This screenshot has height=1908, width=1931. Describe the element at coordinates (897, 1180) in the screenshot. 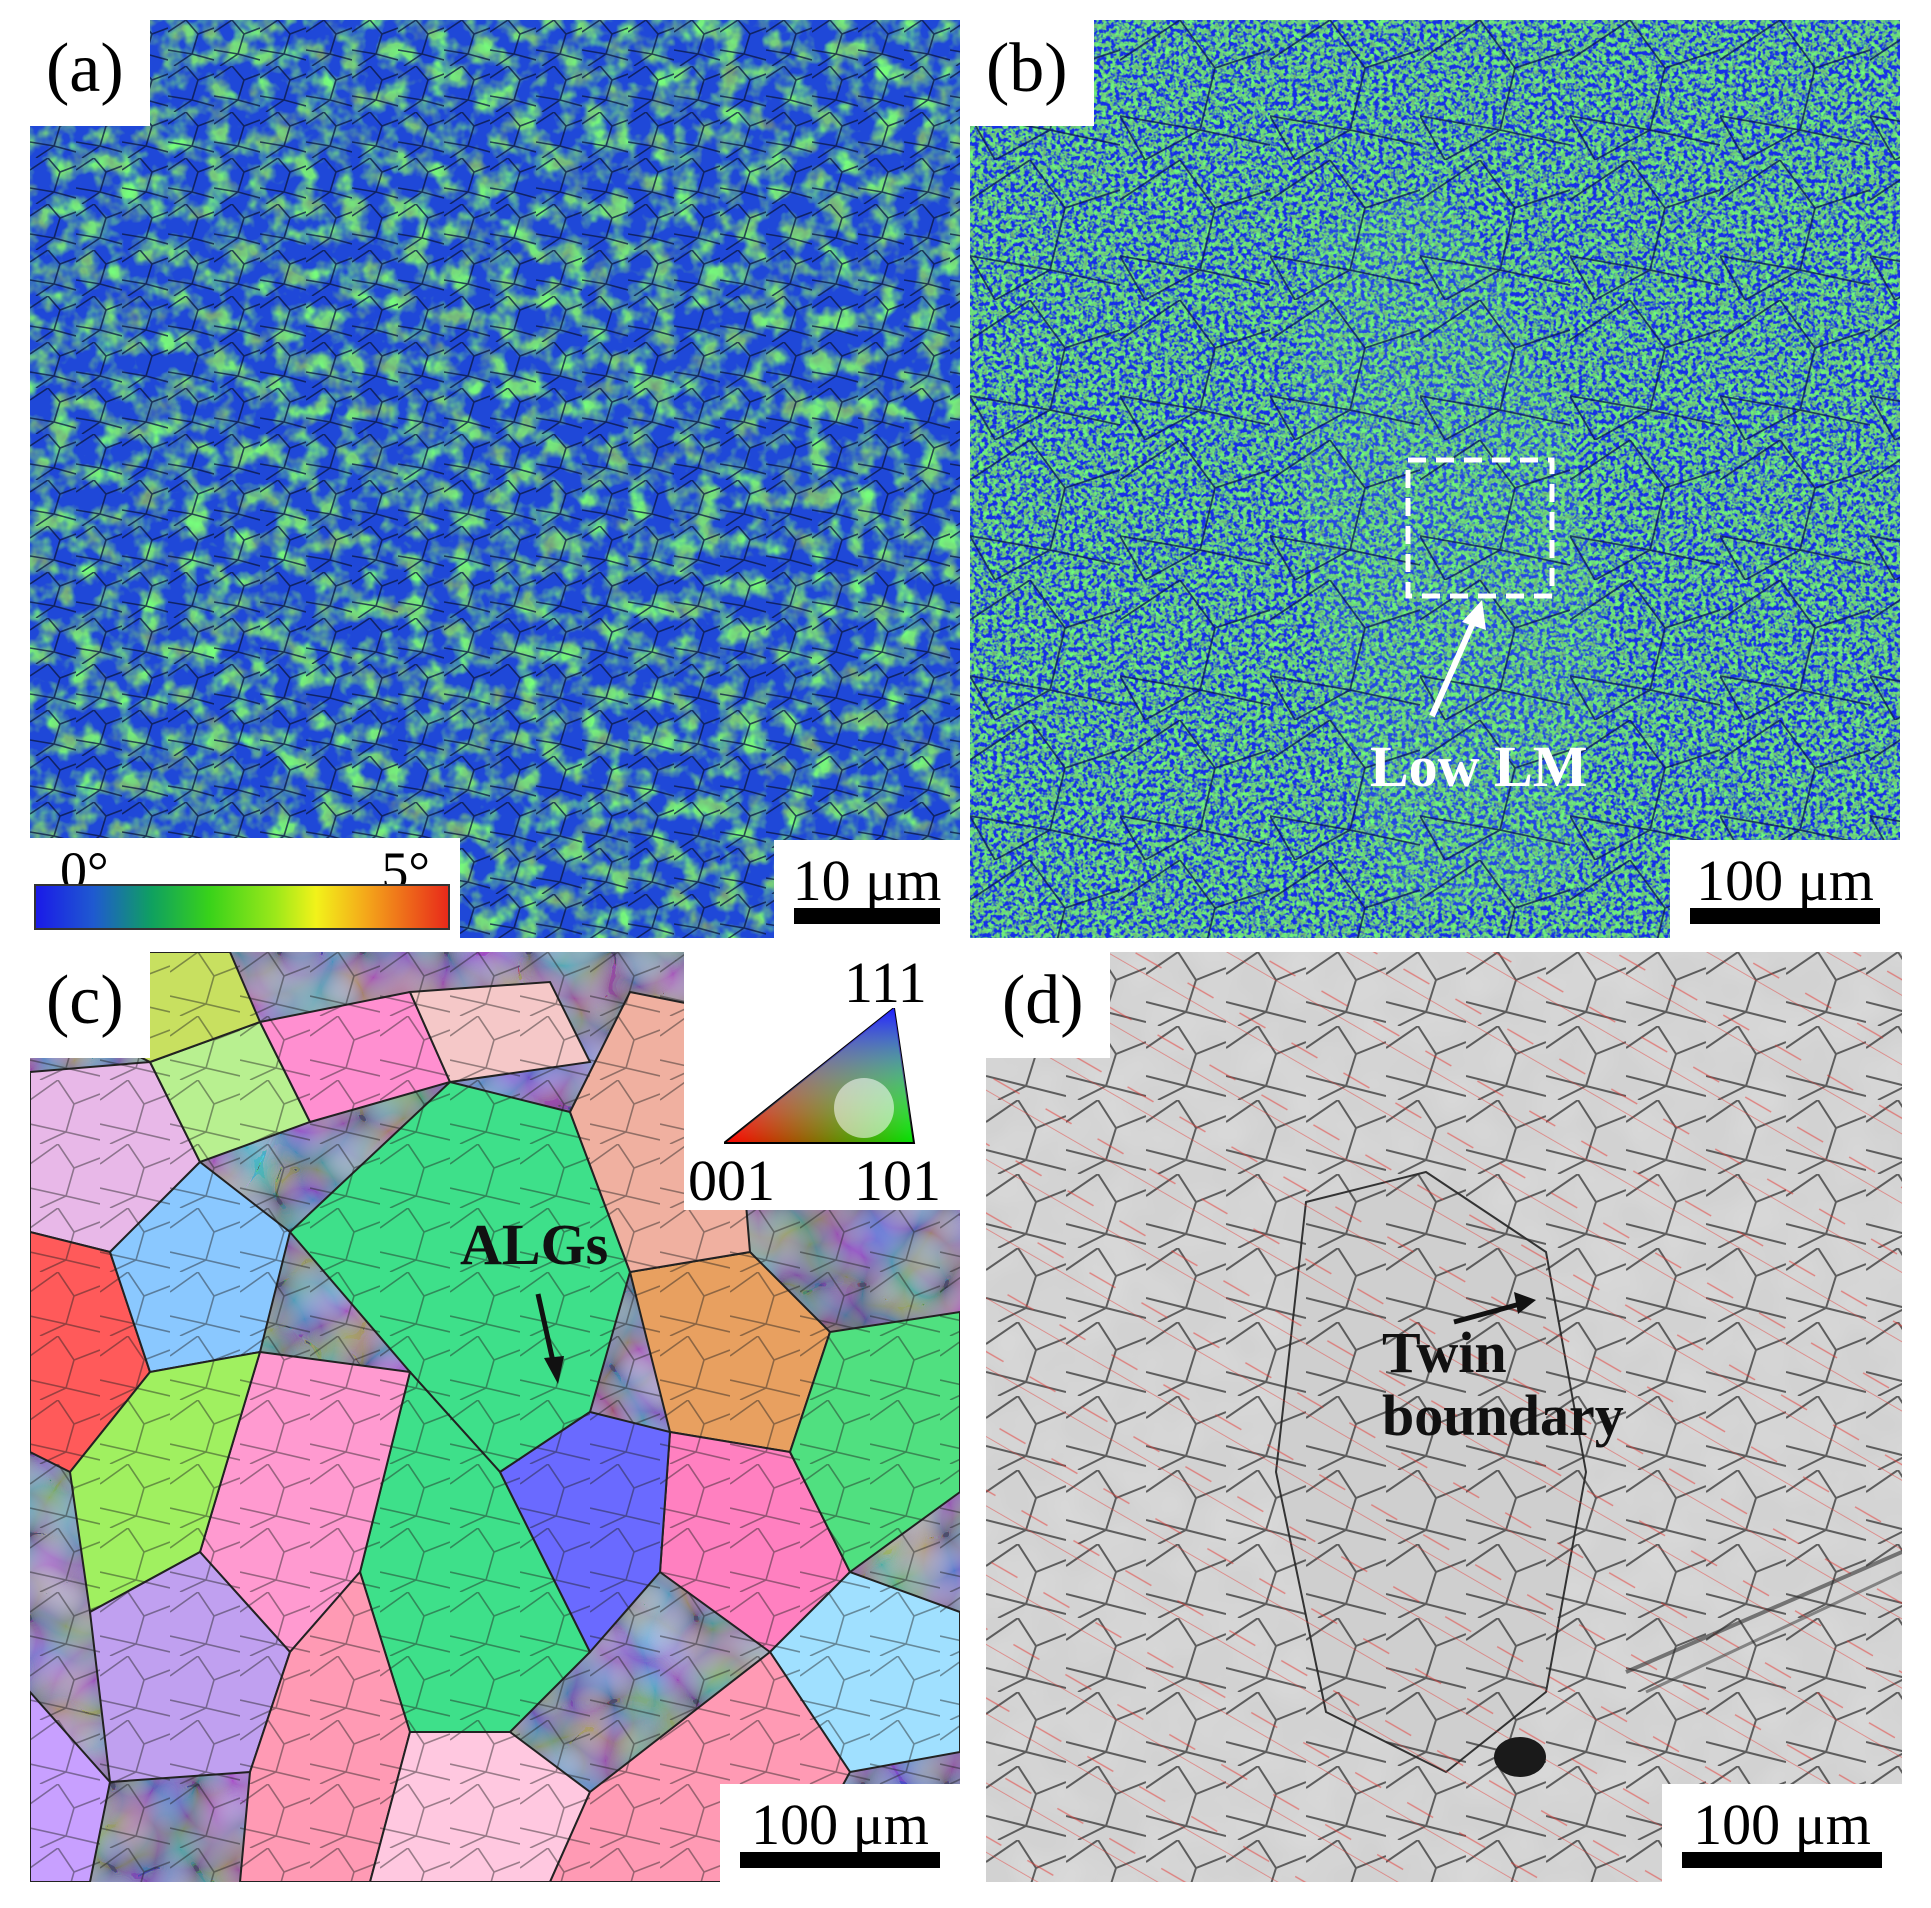

I see `ipf-label-101: 101` at that location.